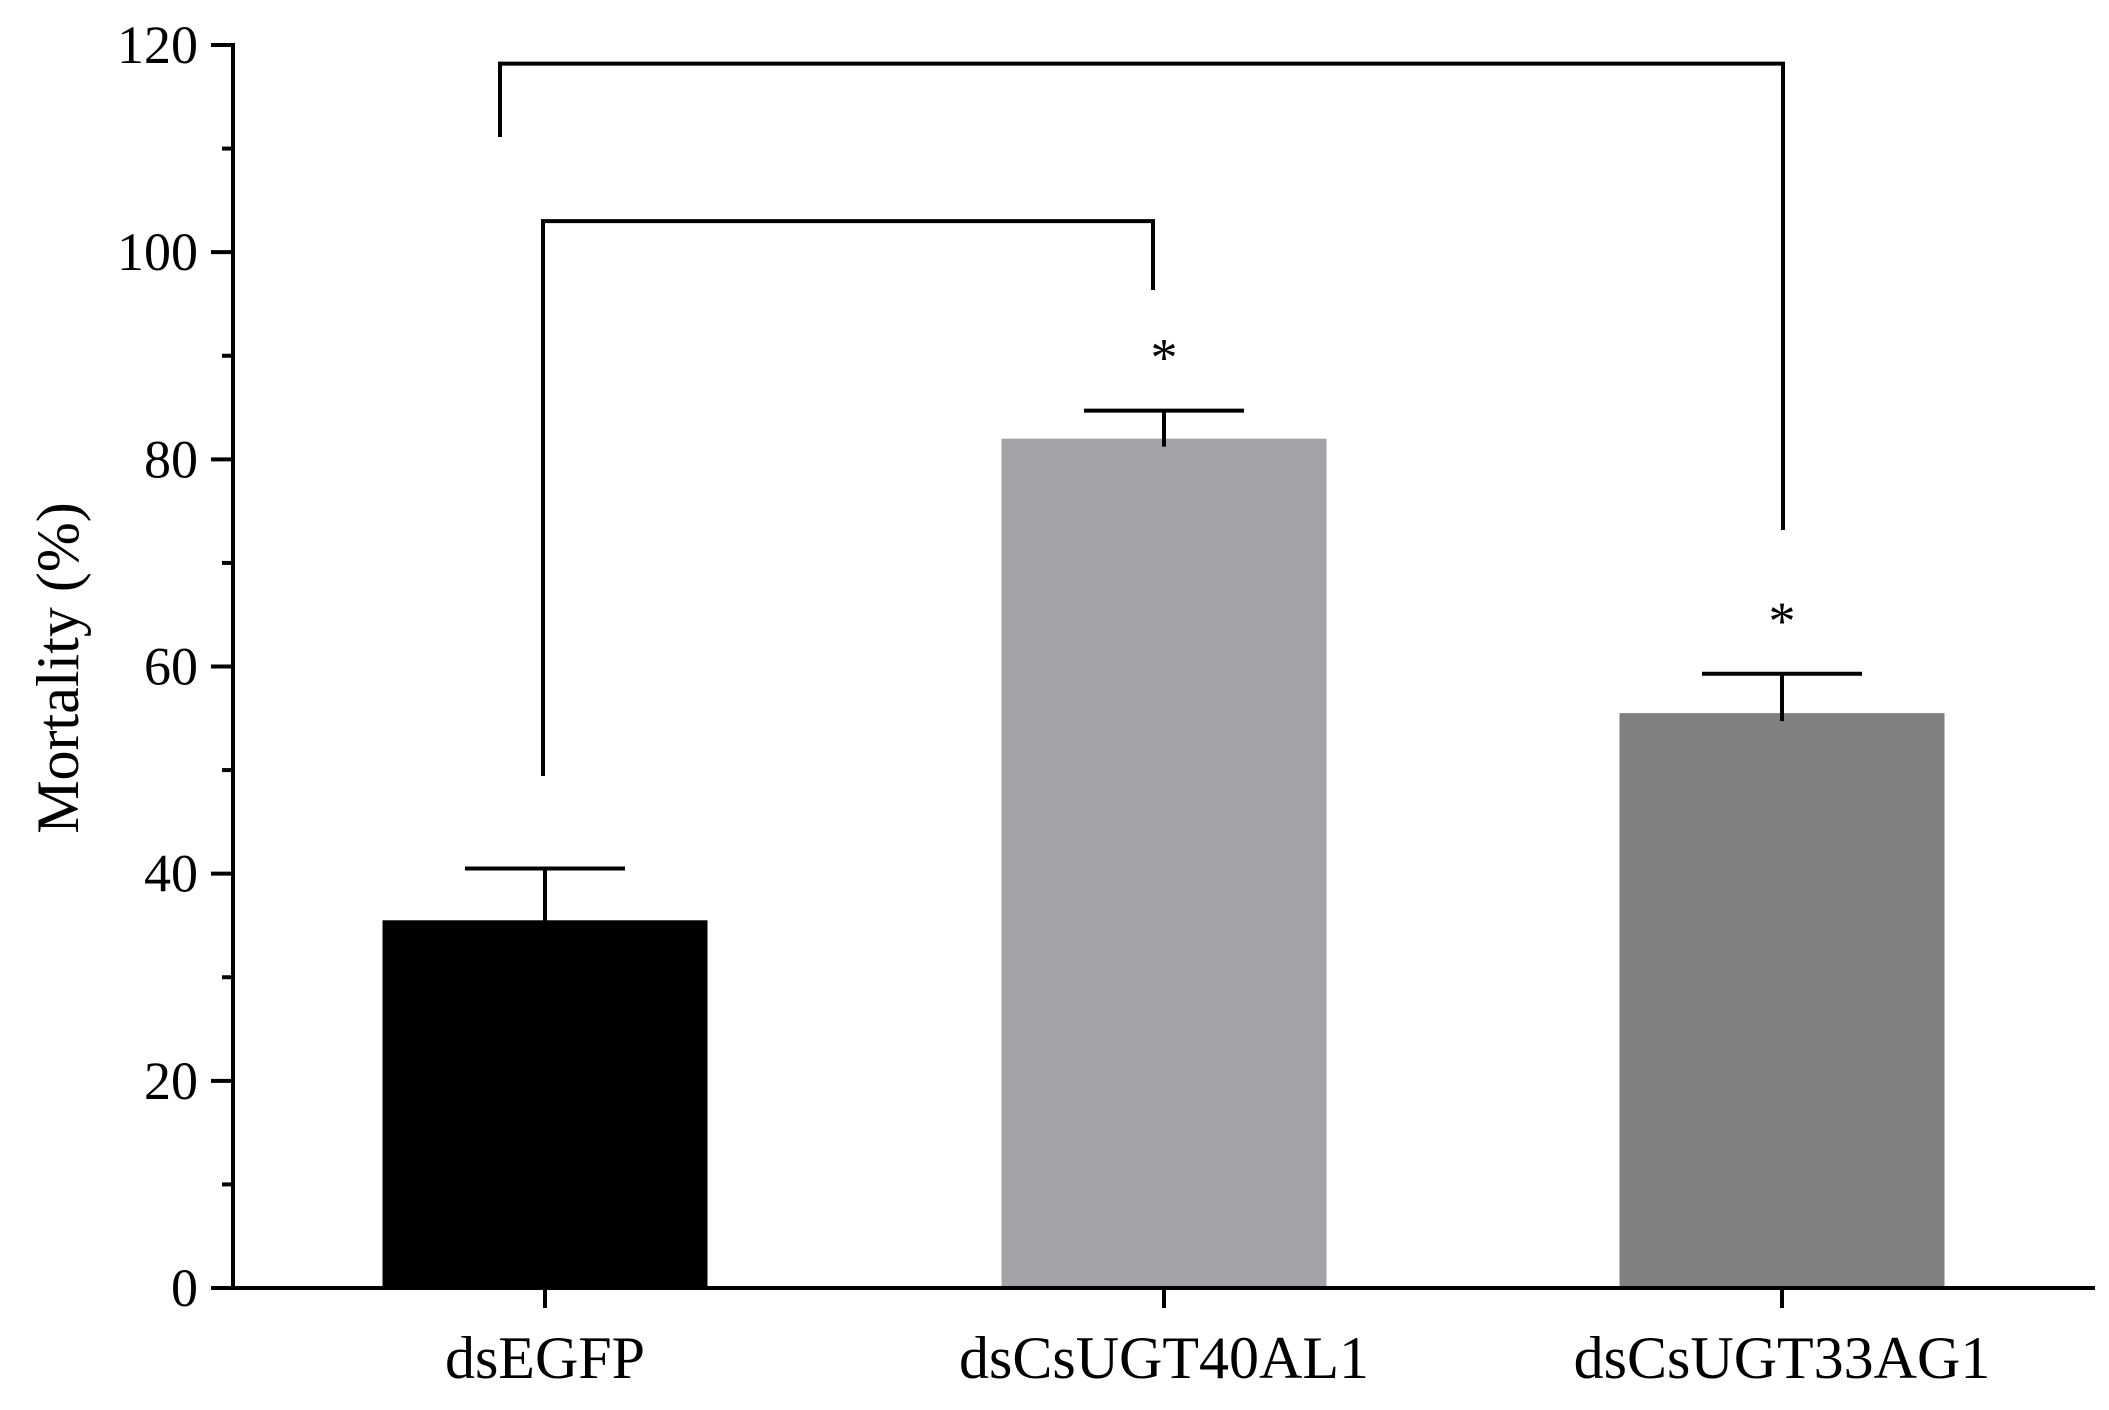 Image resolution: width=2109 pixels, height=1410 pixels. Describe the element at coordinates (157, 252) in the screenshot. I see `y-tick-label-100: 100` at that location.